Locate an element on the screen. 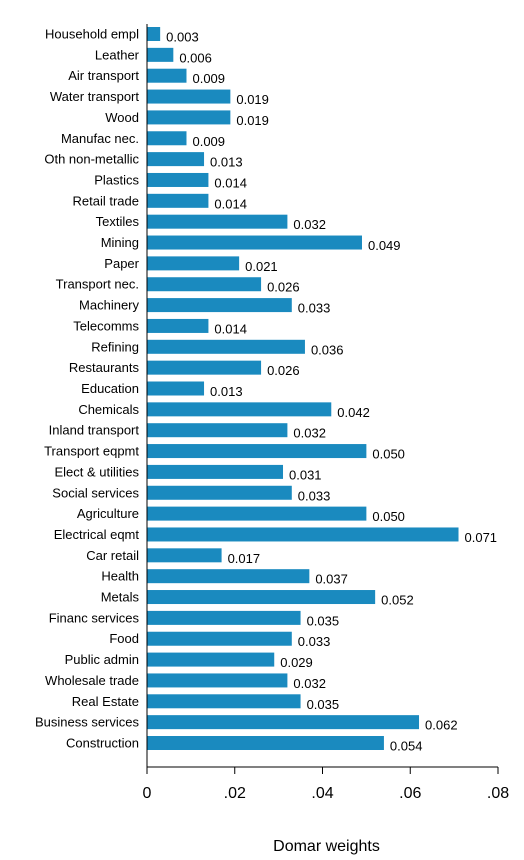  category-label: Restaurants is located at coordinates (104, 367).